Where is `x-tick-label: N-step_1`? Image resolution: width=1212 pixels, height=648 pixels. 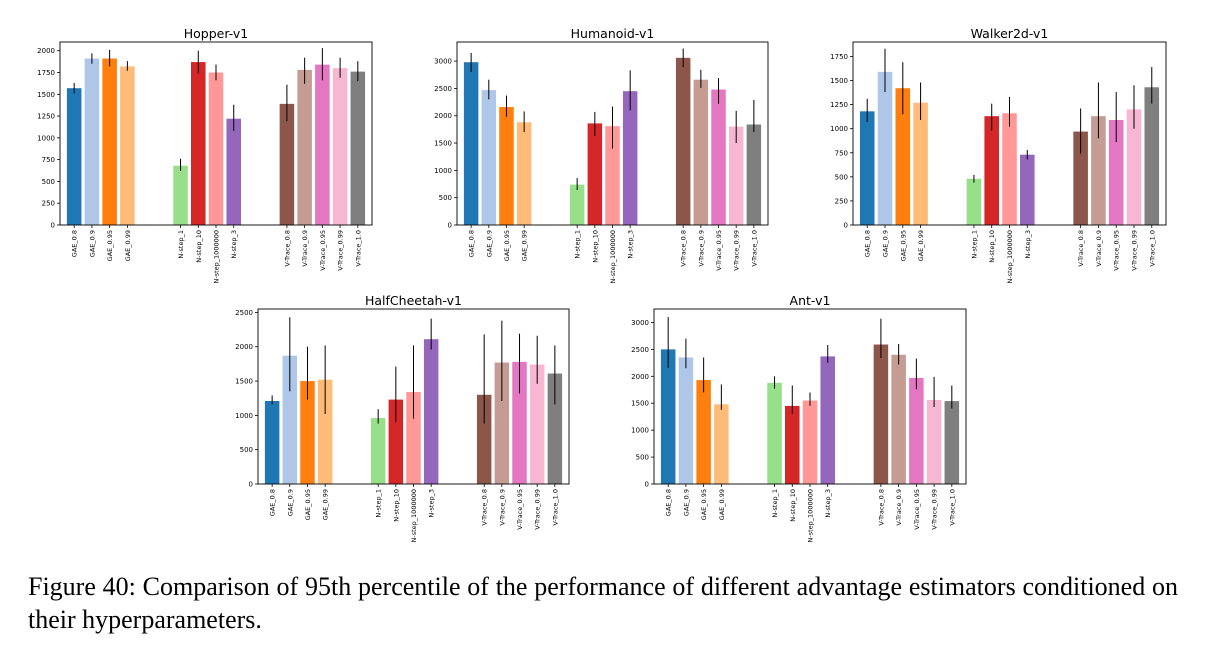
x-tick-label: N-step_1 is located at coordinates (379, 503).